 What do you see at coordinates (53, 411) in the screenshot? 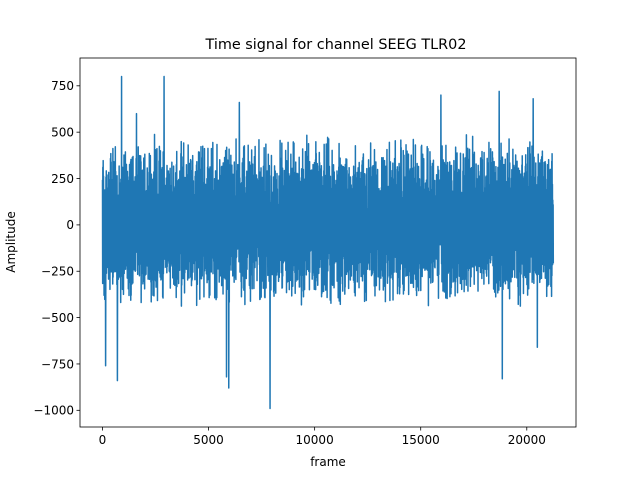
I see `y-tick-label: −1000` at bounding box center [53, 411].